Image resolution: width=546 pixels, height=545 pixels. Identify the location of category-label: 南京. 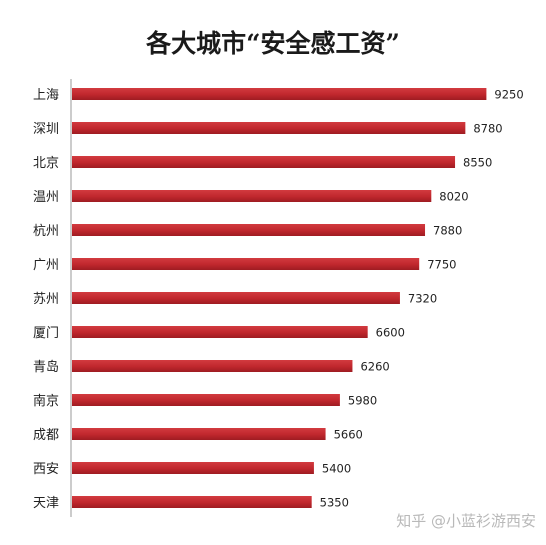
(46, 401).